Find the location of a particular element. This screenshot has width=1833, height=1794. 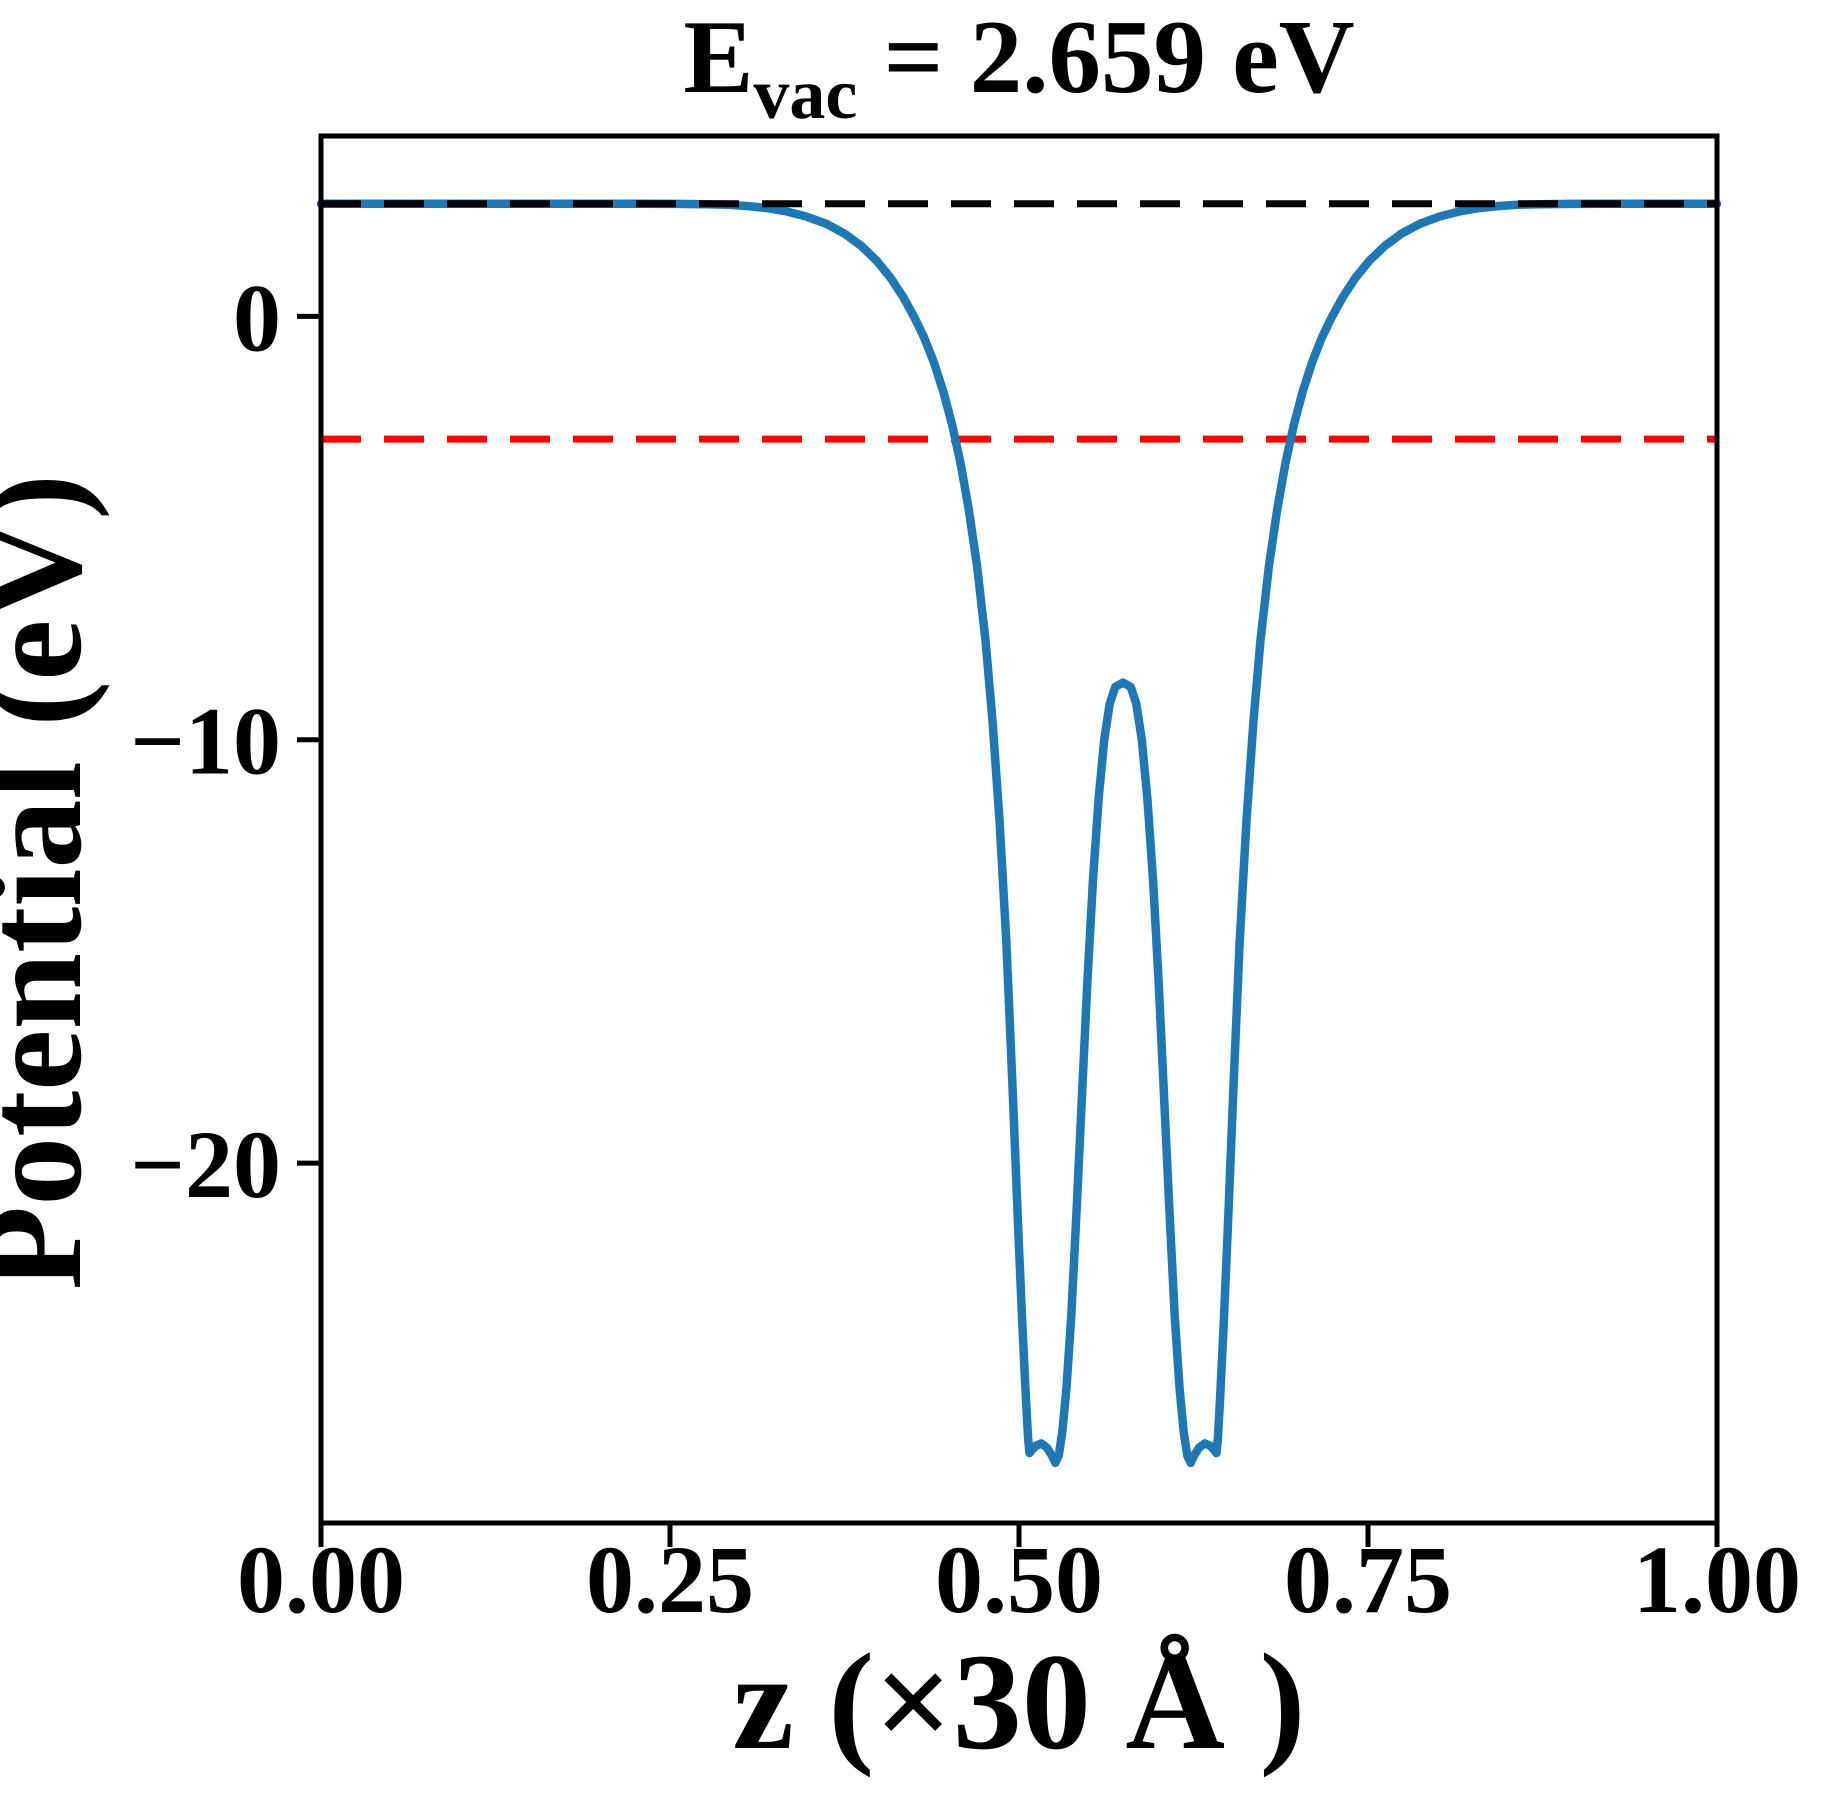

y-tick-label: −20 is located at coordinates (205, 1164).